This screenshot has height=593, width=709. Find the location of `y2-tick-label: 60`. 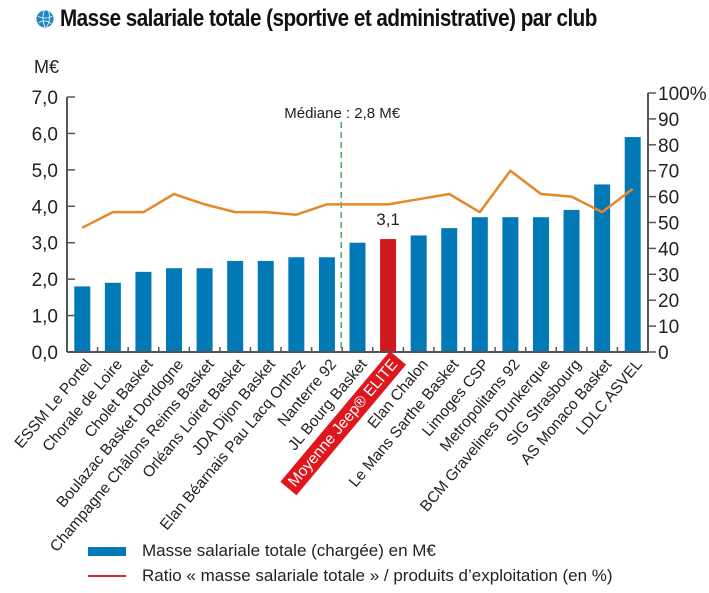

y2-tick-label: 60 is located at coordinates (668, 198).